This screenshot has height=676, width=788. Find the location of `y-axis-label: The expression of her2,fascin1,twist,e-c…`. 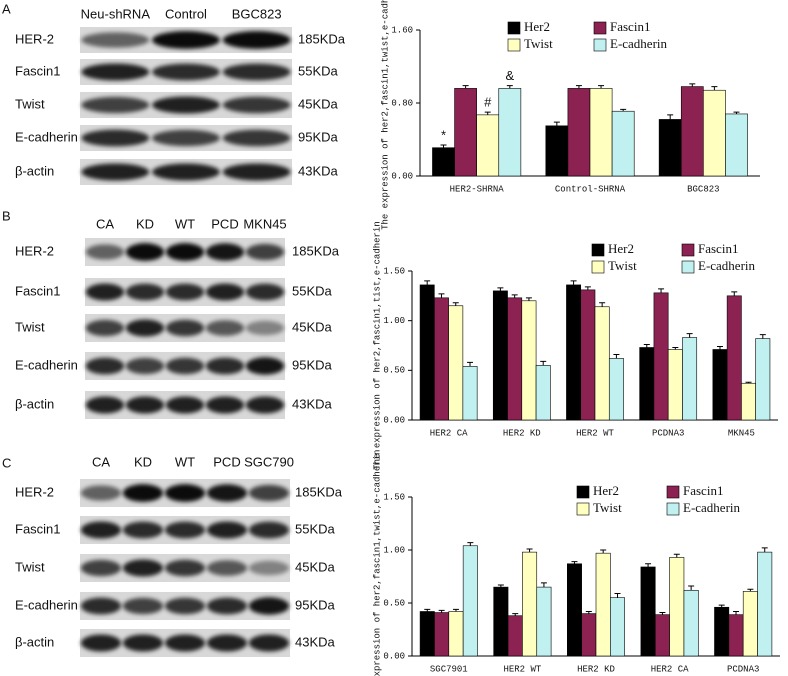

y-axis-label: The expression of her2,fascin1,twist,e-c… is located at coordinates (385, 115).